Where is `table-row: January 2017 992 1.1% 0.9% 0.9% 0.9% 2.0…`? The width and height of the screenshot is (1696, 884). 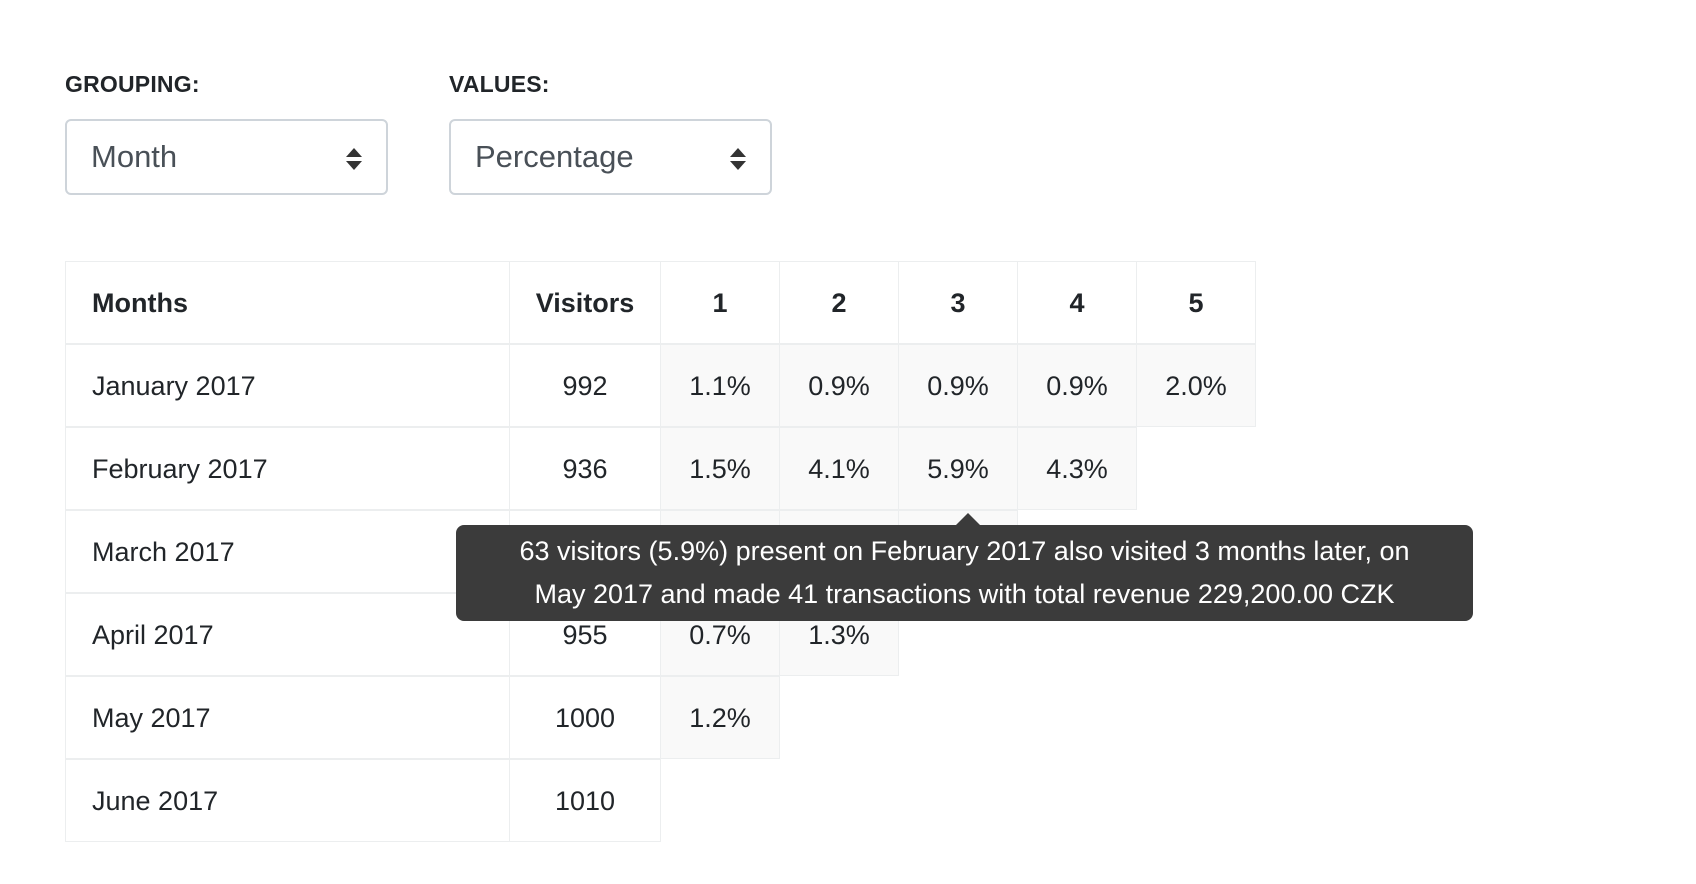 table-row: January 2017 992 1.1% 0.9% 0.9% 0.9% 2.0… is located at coordinates (660, 385).